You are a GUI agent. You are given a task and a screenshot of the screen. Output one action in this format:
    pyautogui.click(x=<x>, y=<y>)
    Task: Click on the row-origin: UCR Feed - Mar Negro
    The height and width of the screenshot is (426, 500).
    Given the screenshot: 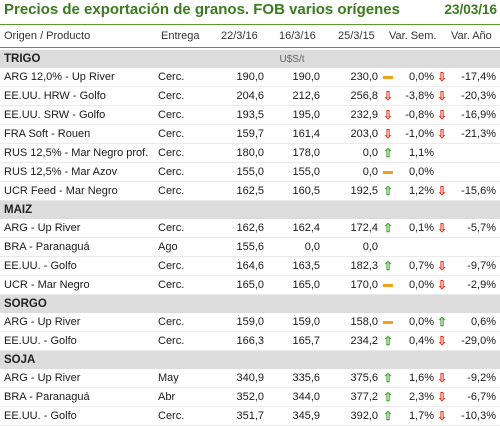 What is the action you would take?
    pyautogui.click(x=79, y=191)
    